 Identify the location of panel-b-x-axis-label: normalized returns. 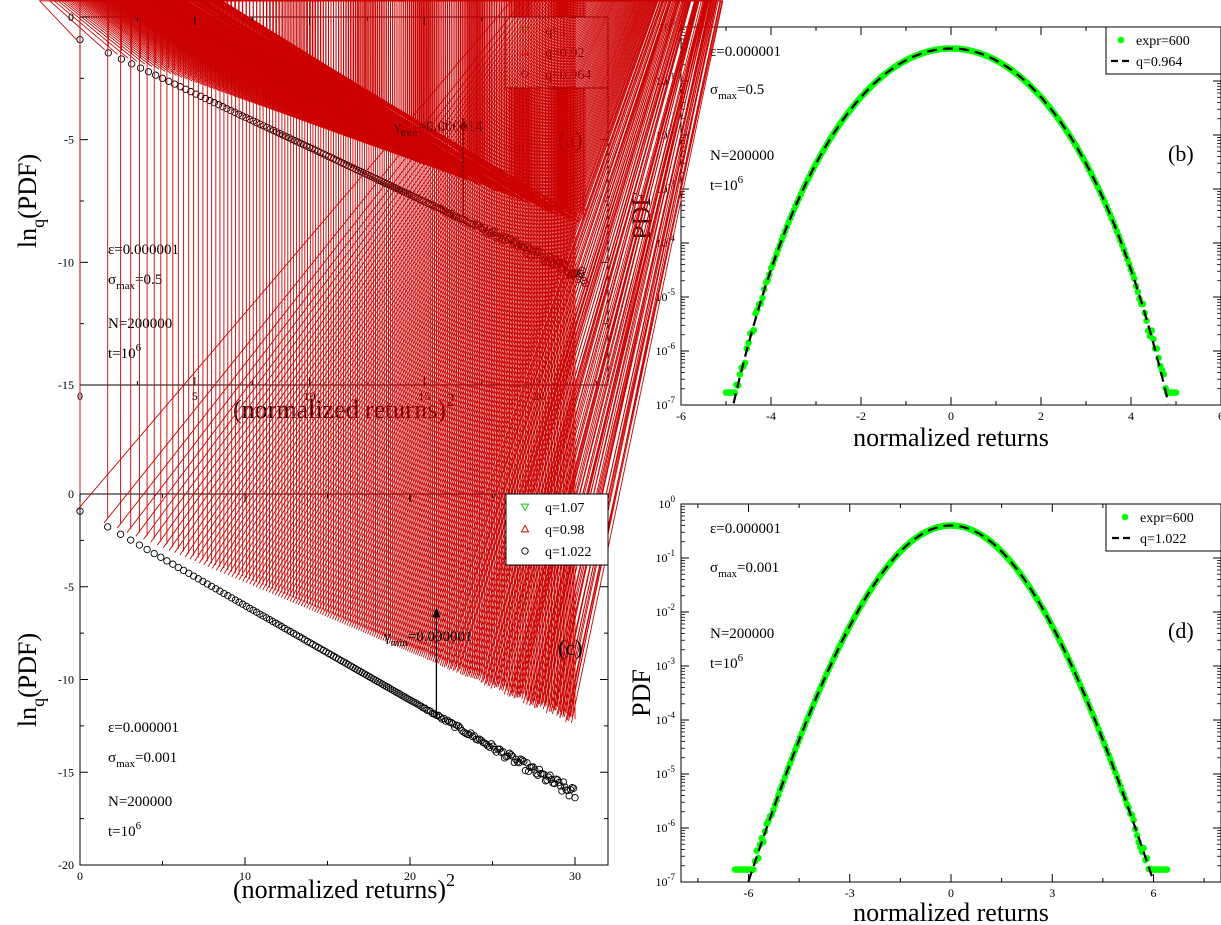
(951, 437).